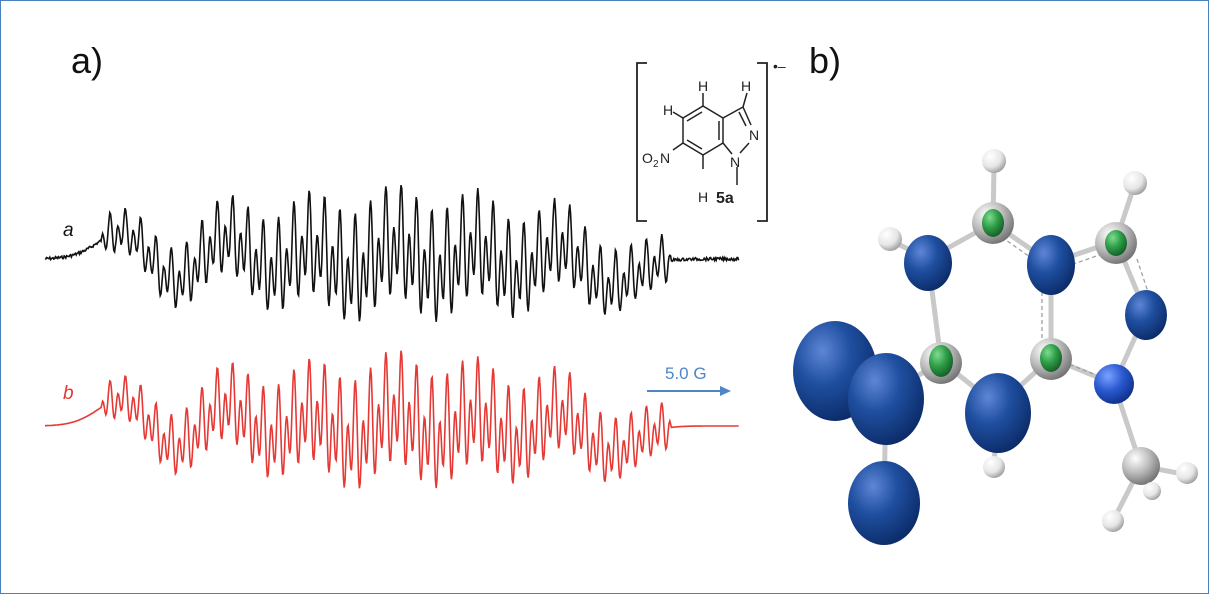 The height and width of the screenshot is (596, 1211). Describe the element at coordinates (725, 198) in the screenshot. I see `compound-label: 5a` at that location.